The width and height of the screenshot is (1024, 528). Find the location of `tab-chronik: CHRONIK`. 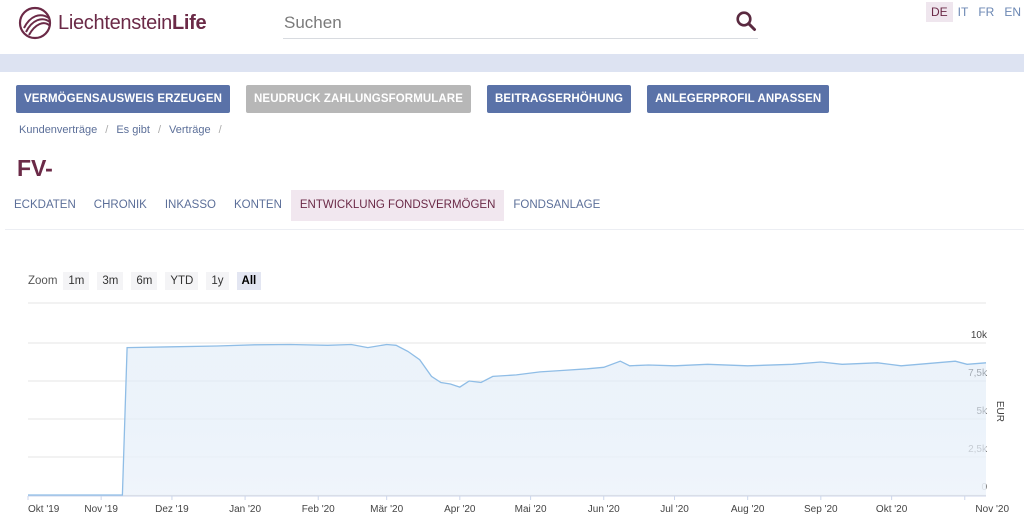

tab-chronik: CHRONIK is located at coordinates (120, 205).